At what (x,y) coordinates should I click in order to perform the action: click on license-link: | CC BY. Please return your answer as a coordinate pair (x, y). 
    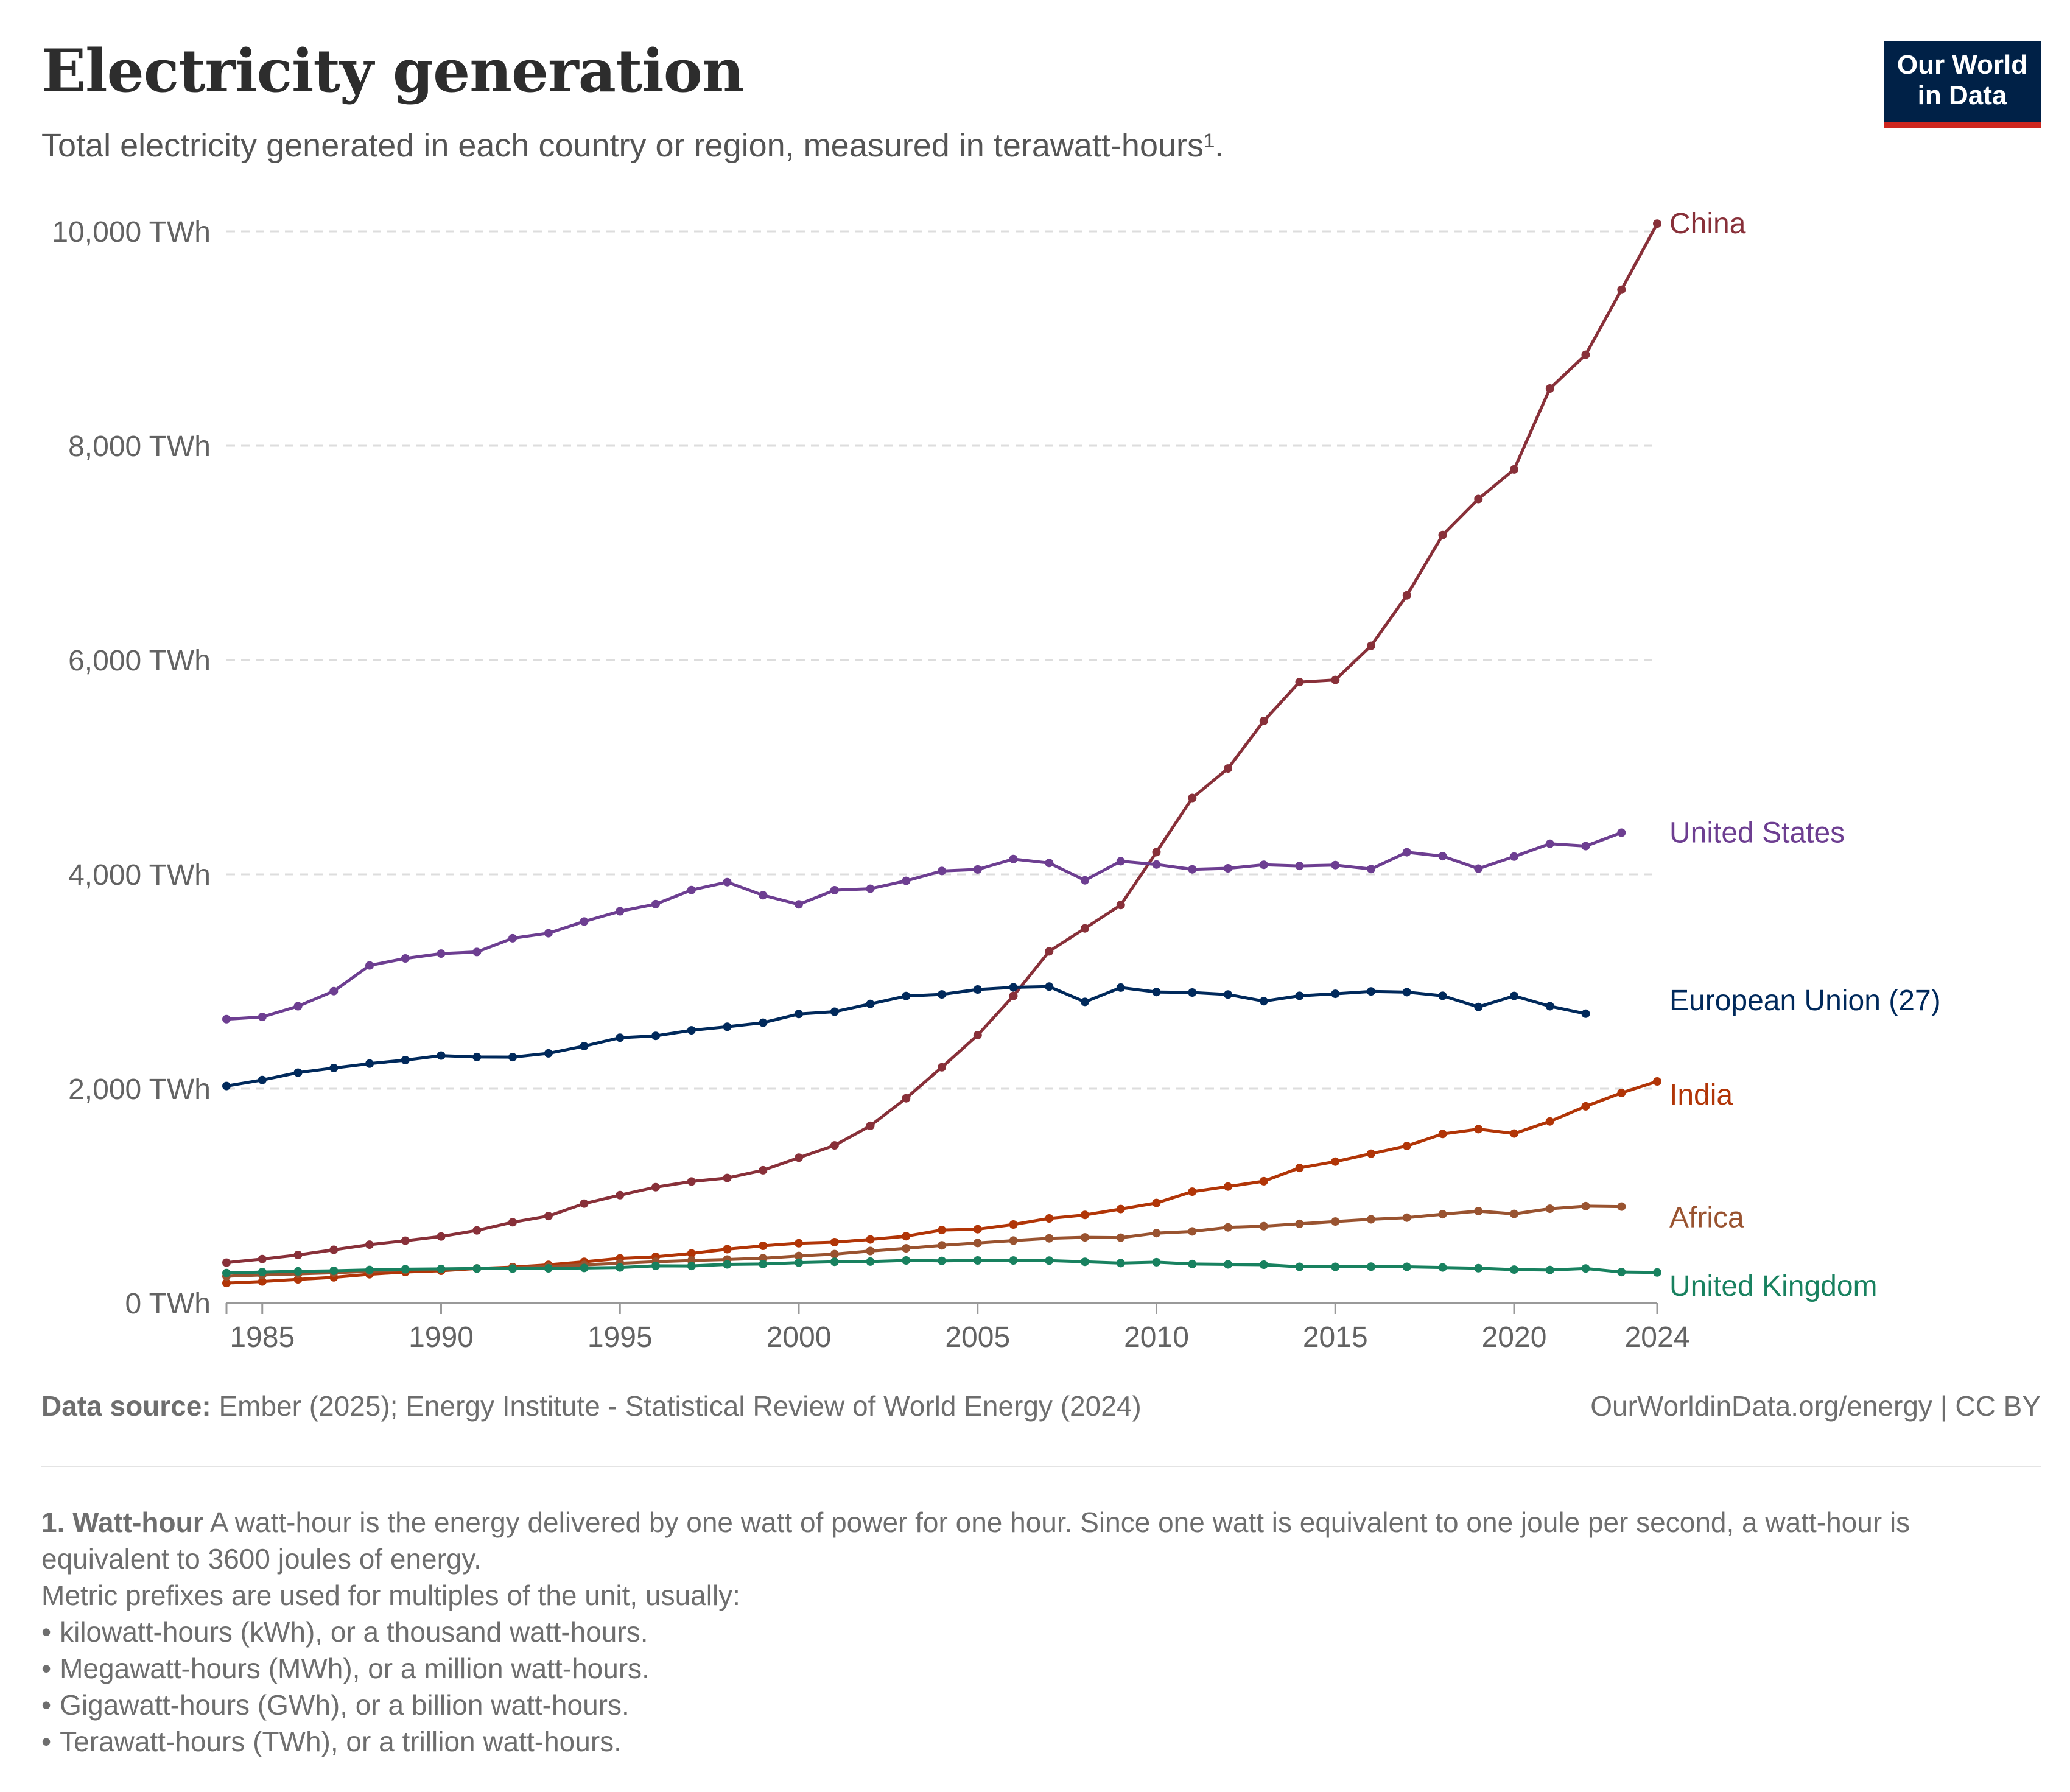
    Looking at the image, I should click on (1990, 1406).